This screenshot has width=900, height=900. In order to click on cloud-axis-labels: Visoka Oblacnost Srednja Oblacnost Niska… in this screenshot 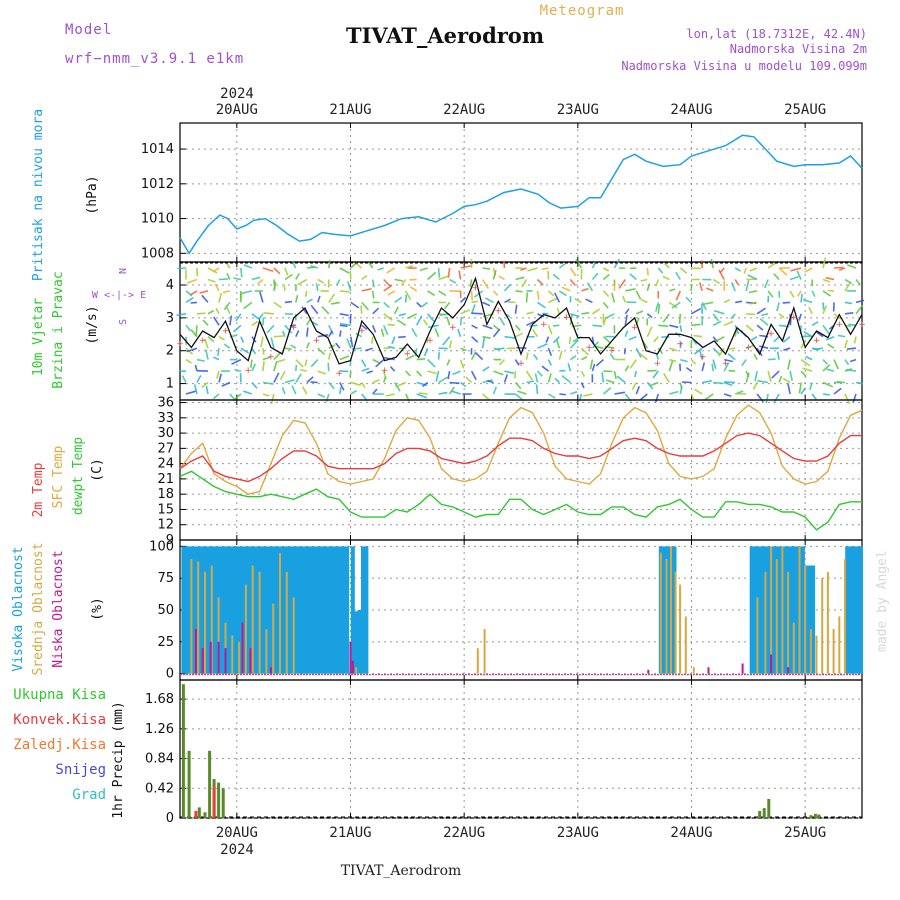, I will do `click(58, 608)`.